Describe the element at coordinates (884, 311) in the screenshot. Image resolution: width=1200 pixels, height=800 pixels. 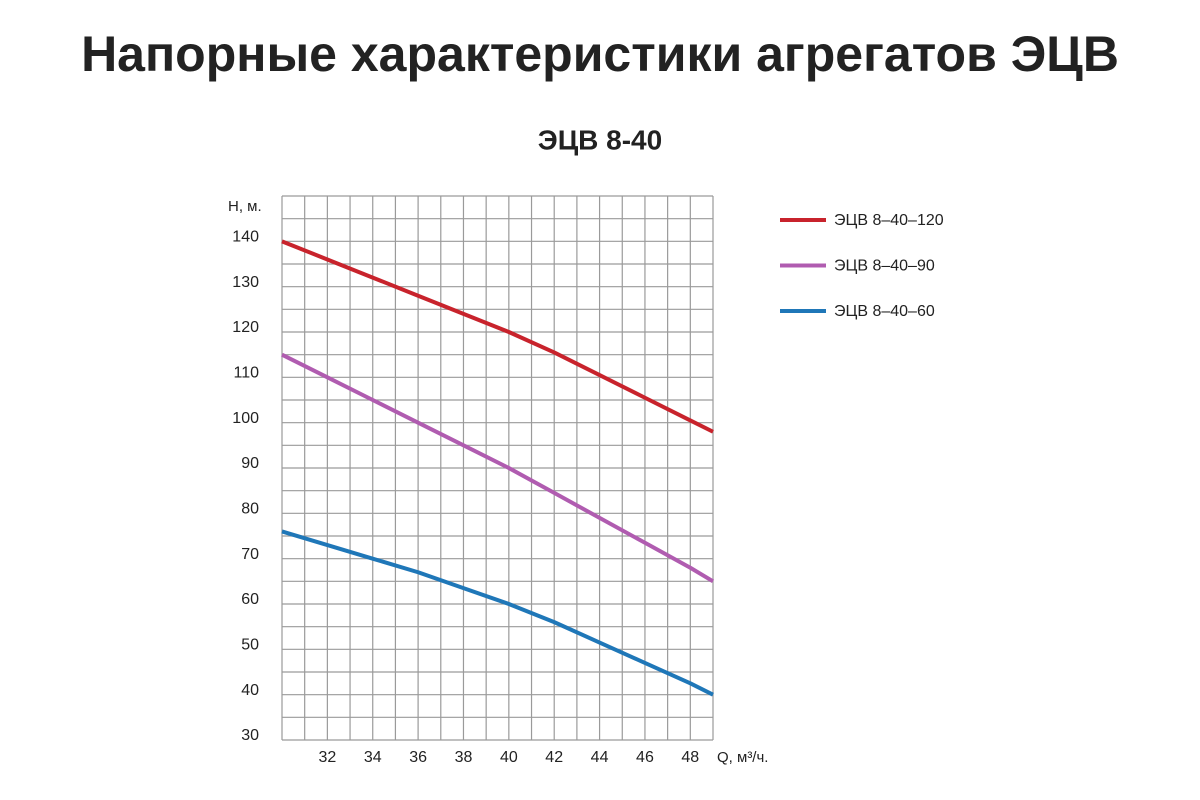
I see `legend-label: ЭЦВ 8–40–60` at that location.